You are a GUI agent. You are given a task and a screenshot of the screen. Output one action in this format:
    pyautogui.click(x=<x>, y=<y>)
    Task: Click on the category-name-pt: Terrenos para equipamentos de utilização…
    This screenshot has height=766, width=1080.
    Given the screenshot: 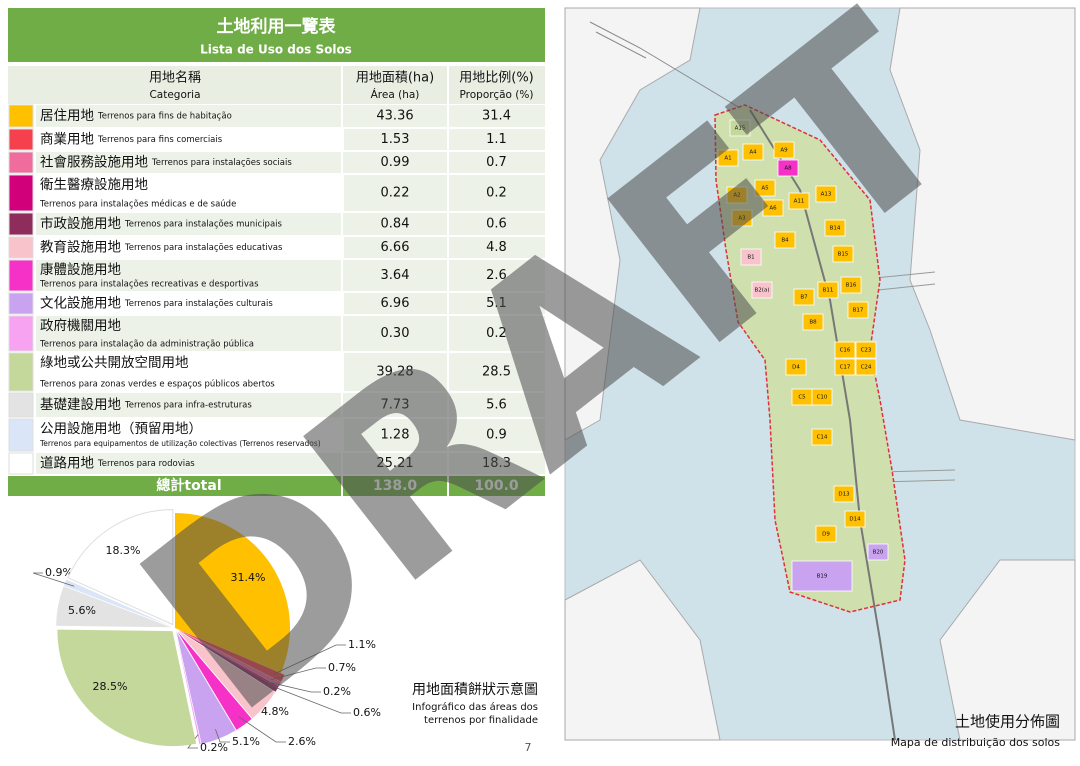 What is the action you would take?
    pyautogui.click(x=180, y=443)
    